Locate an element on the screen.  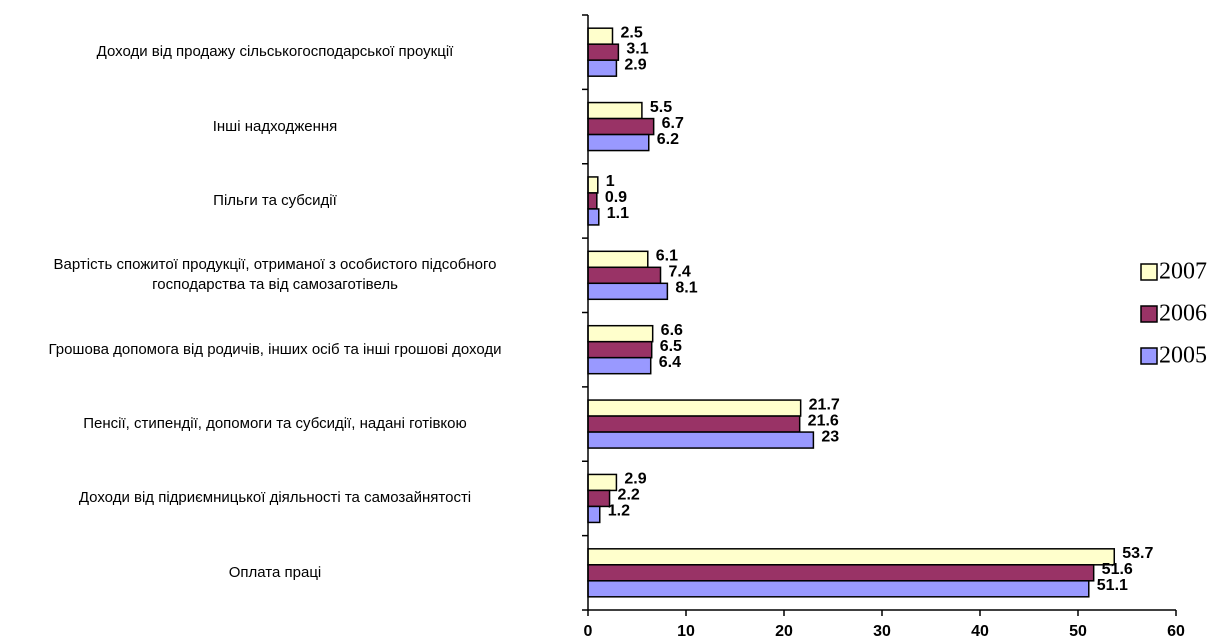
value-label: 2.5 is located at coordinates (632, 32).